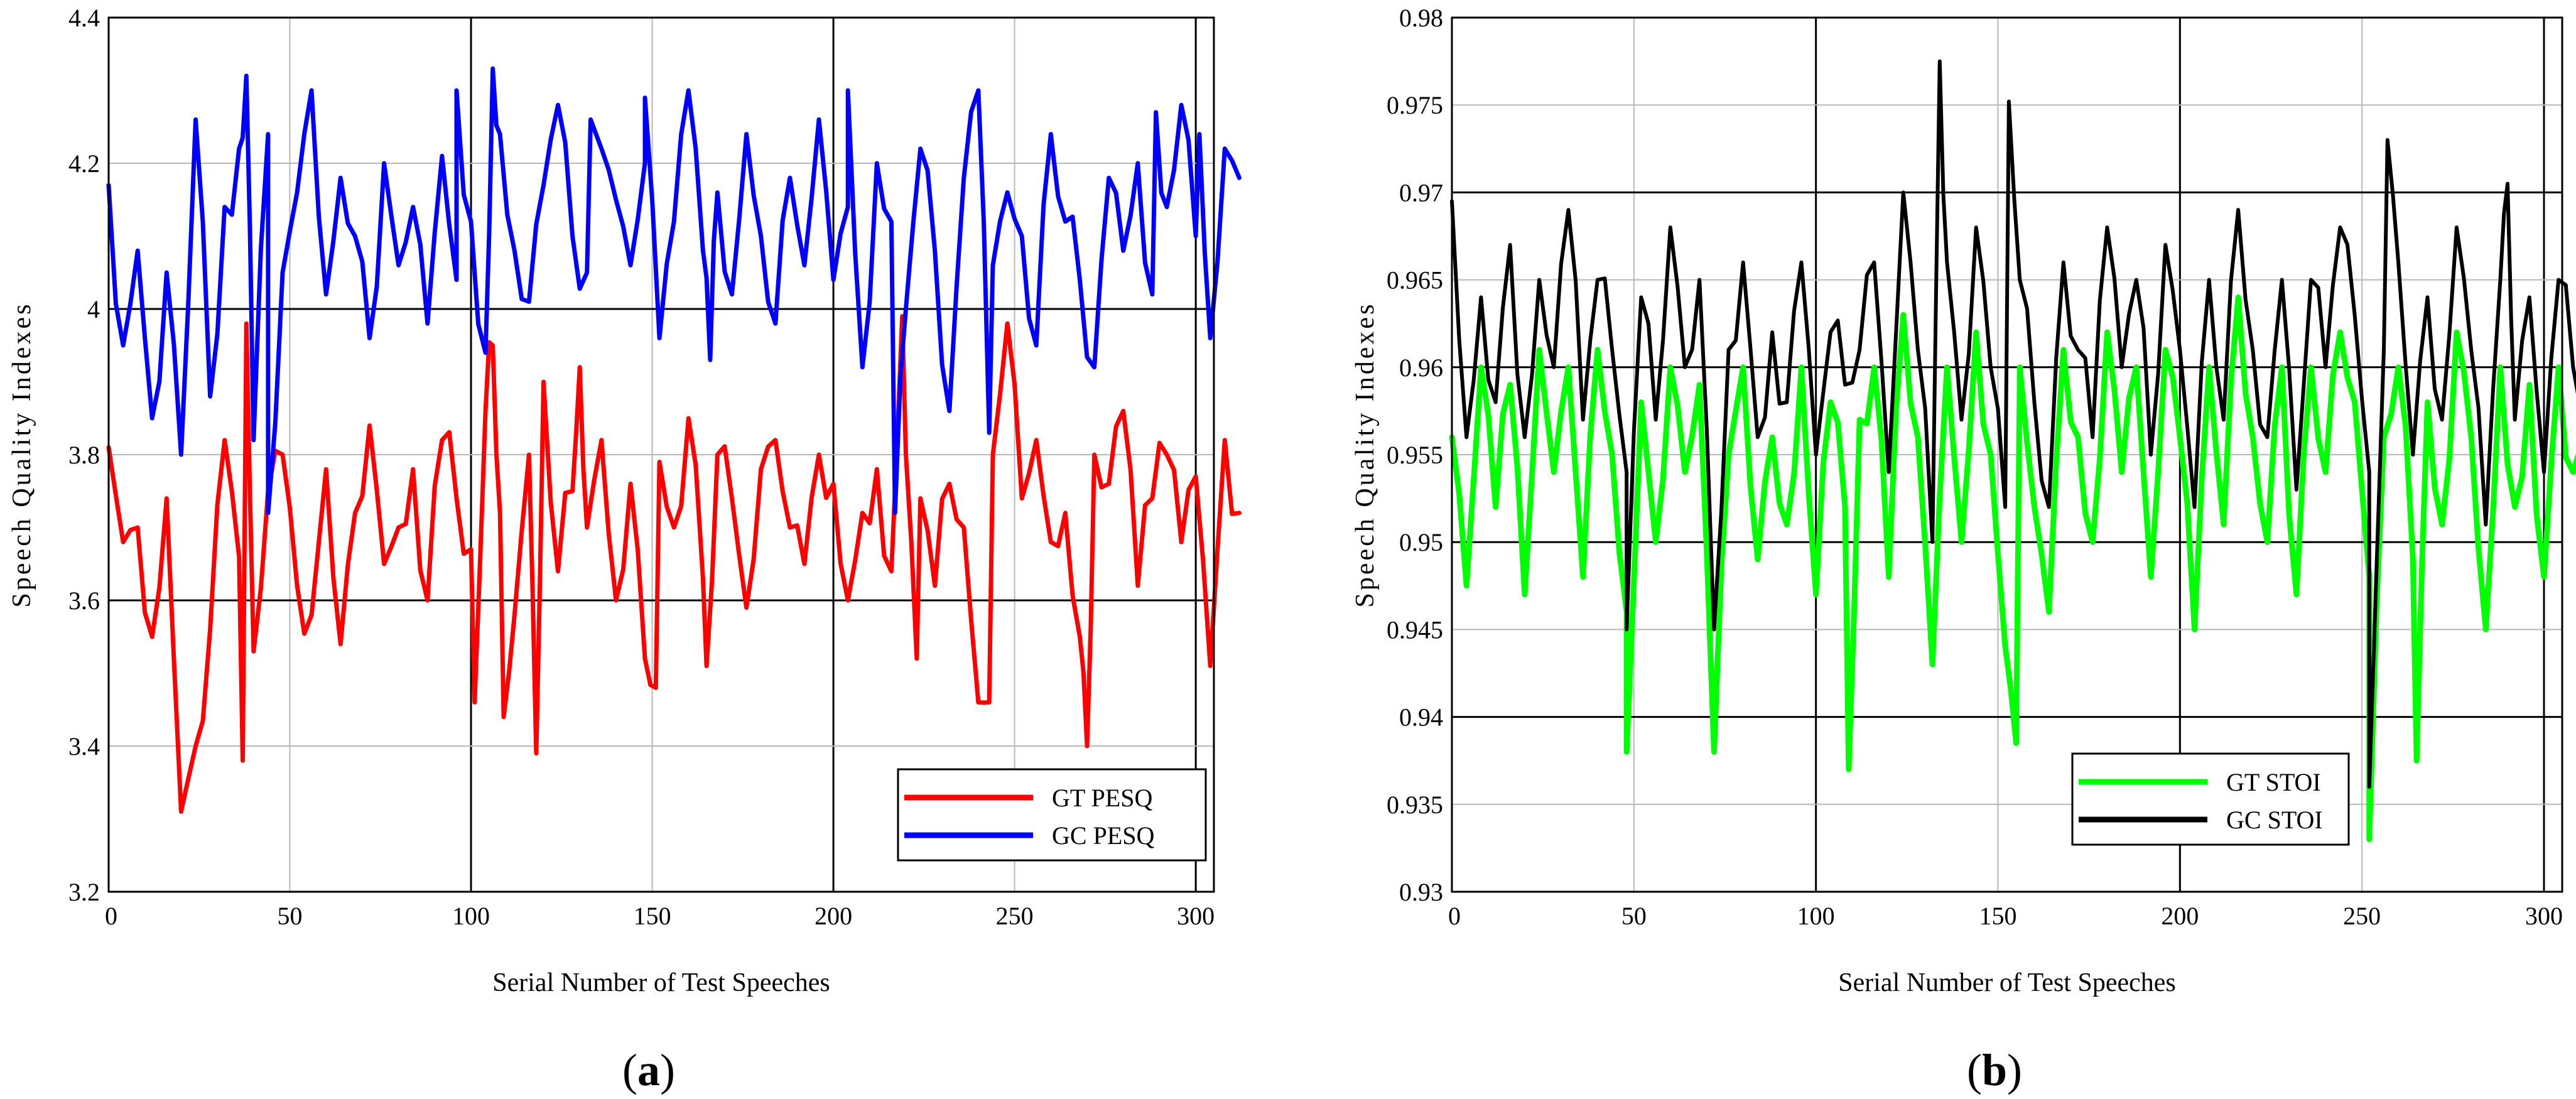 Image resolution: width=2576 pixels, height=1099 pixels. What do you see at coordinates (1102, 798) in the screenshot?
I see `legend-label-gt-pesq: GT PESQ` at bounding box center [1102, 798].